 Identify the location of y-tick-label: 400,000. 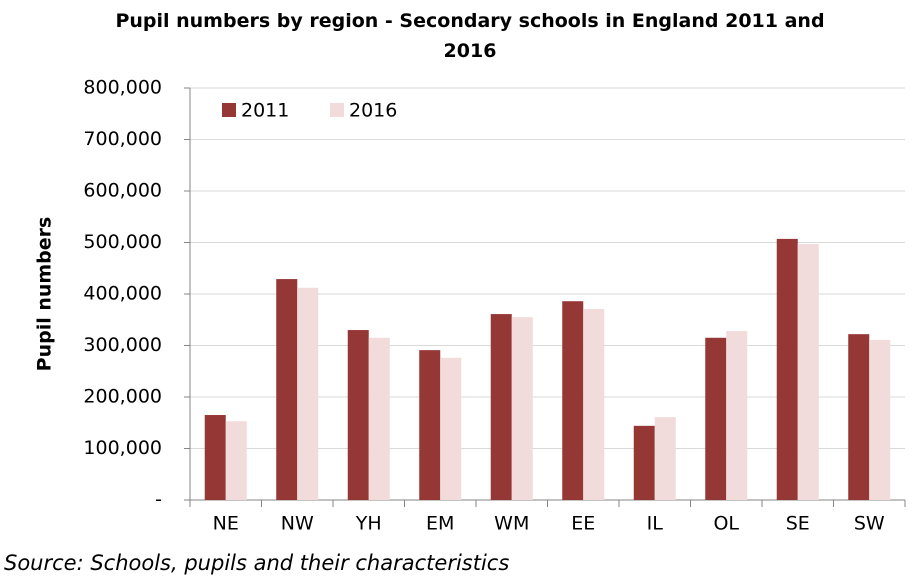
(122, 294).